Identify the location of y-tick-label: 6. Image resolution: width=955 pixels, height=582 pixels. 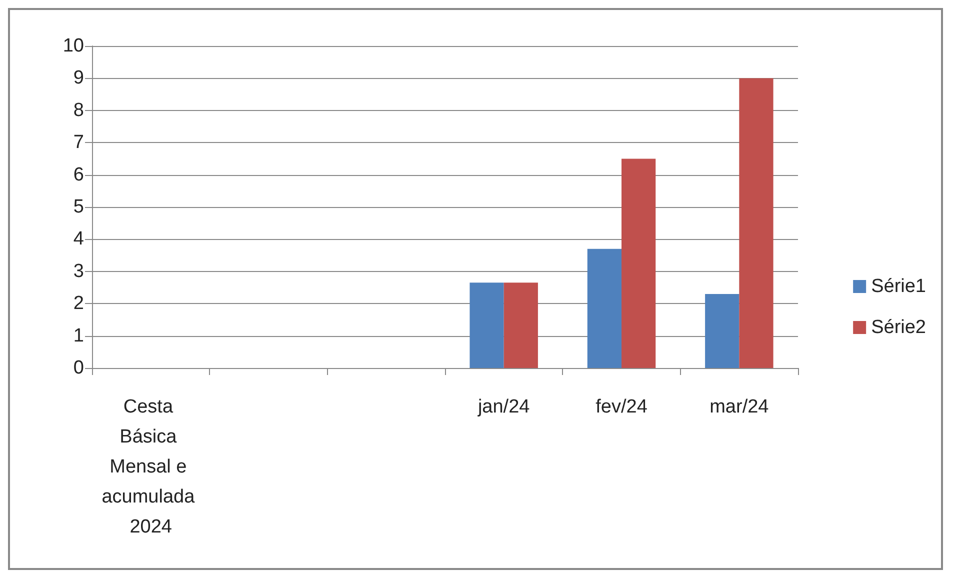
(78, 175).